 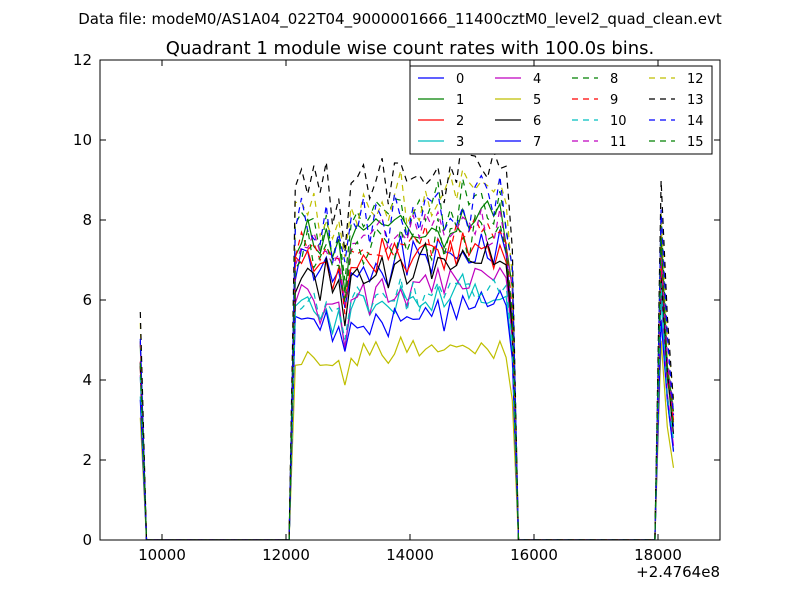 What do you see at coordinates (537, 100) in the screenshot?
I see `legend-label-5: 5` at bounding box center [537, 100].